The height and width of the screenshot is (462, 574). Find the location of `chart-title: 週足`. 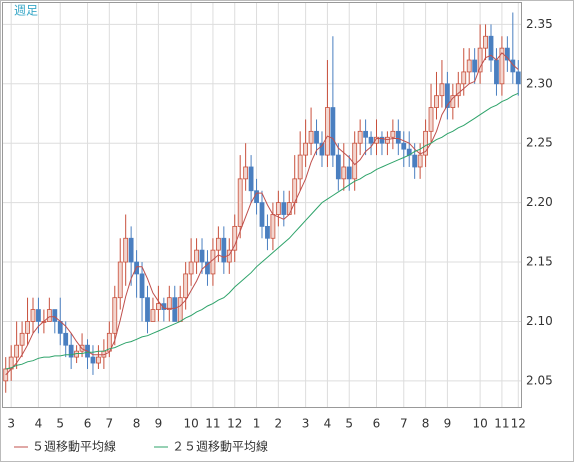

chart-title: 週足 is located at coordinates (26, 11).